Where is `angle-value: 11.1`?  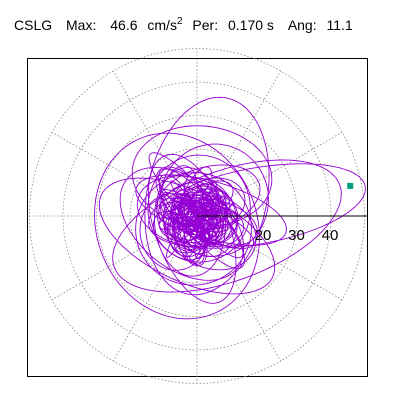 angle-value: 11.1 is located at coordinates (339, 25).